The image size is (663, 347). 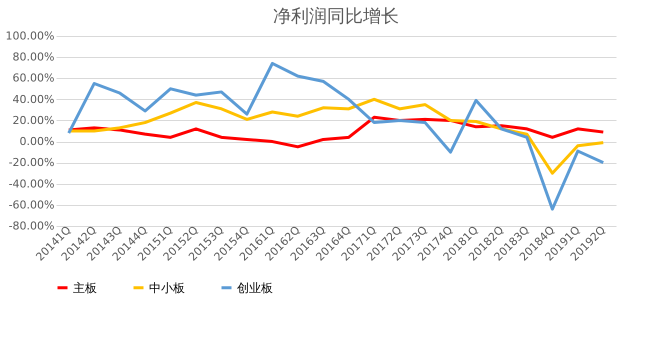 What do you see at coordinates (33, 78) in the screenshot?
I see `y-tick-label: 60.00%` at bounding box center [33, 78].